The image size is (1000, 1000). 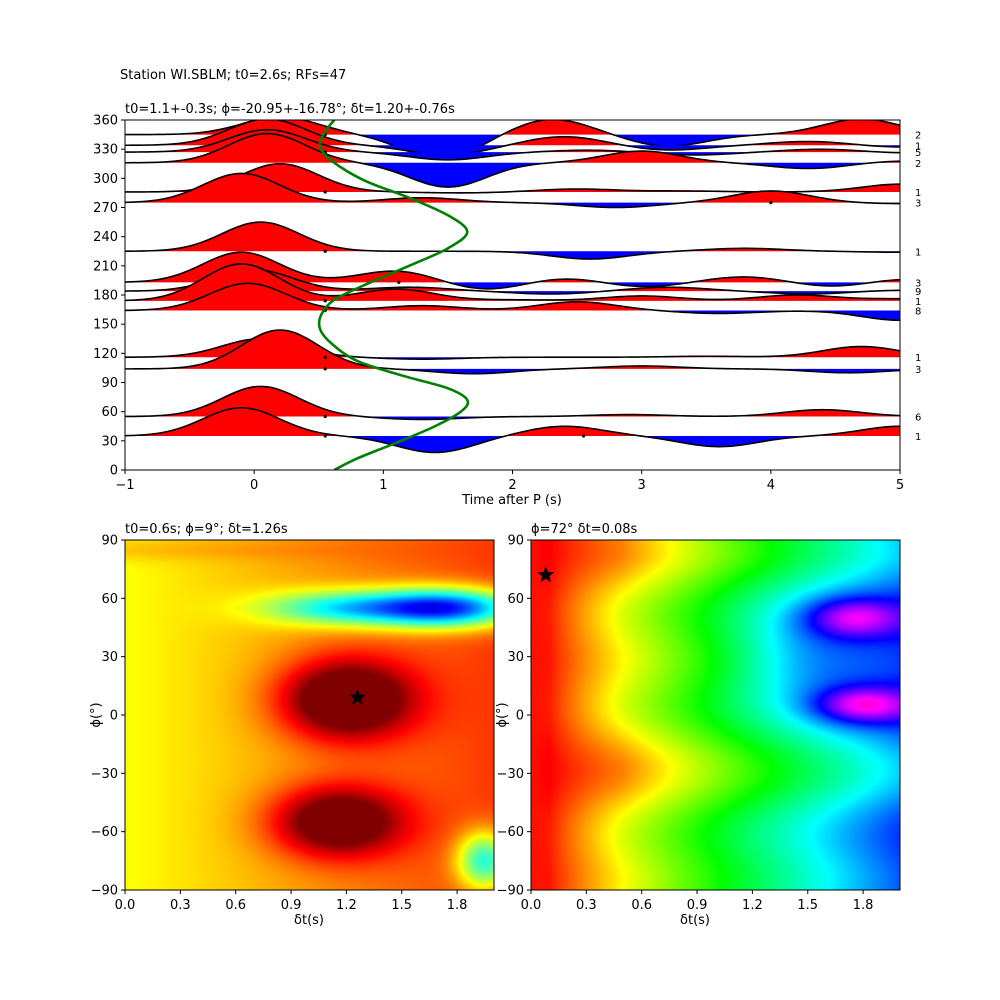 What do you see at coordinates (715, 715) in the screenshot?
I see `misfit-map-image` at bounding box center [715, 715].